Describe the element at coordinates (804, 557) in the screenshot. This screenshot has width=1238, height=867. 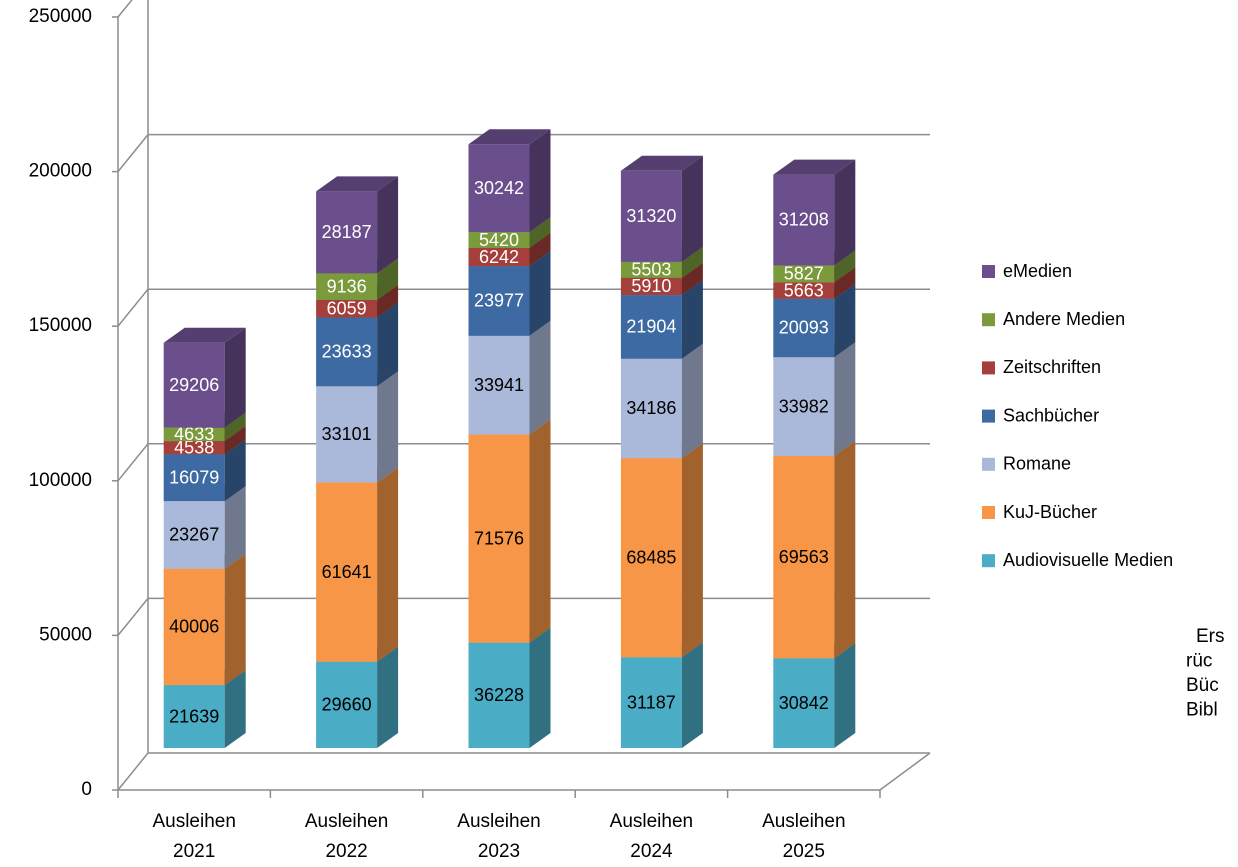
I see `data-label: 69563` at that location.